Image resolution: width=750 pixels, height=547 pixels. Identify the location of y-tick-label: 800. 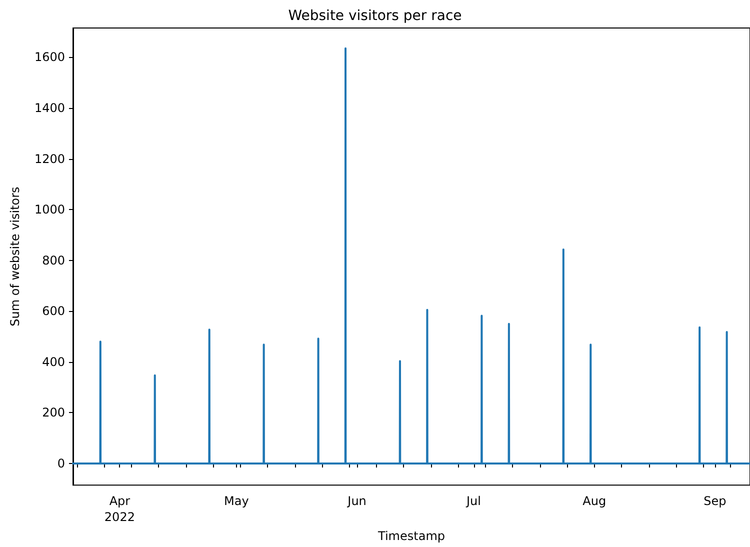
(53, 260).